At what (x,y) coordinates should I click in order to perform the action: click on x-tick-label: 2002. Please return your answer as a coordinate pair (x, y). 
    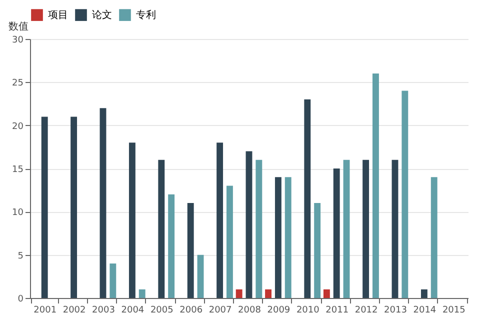
    Looking at the image, I should click on (74, 311).